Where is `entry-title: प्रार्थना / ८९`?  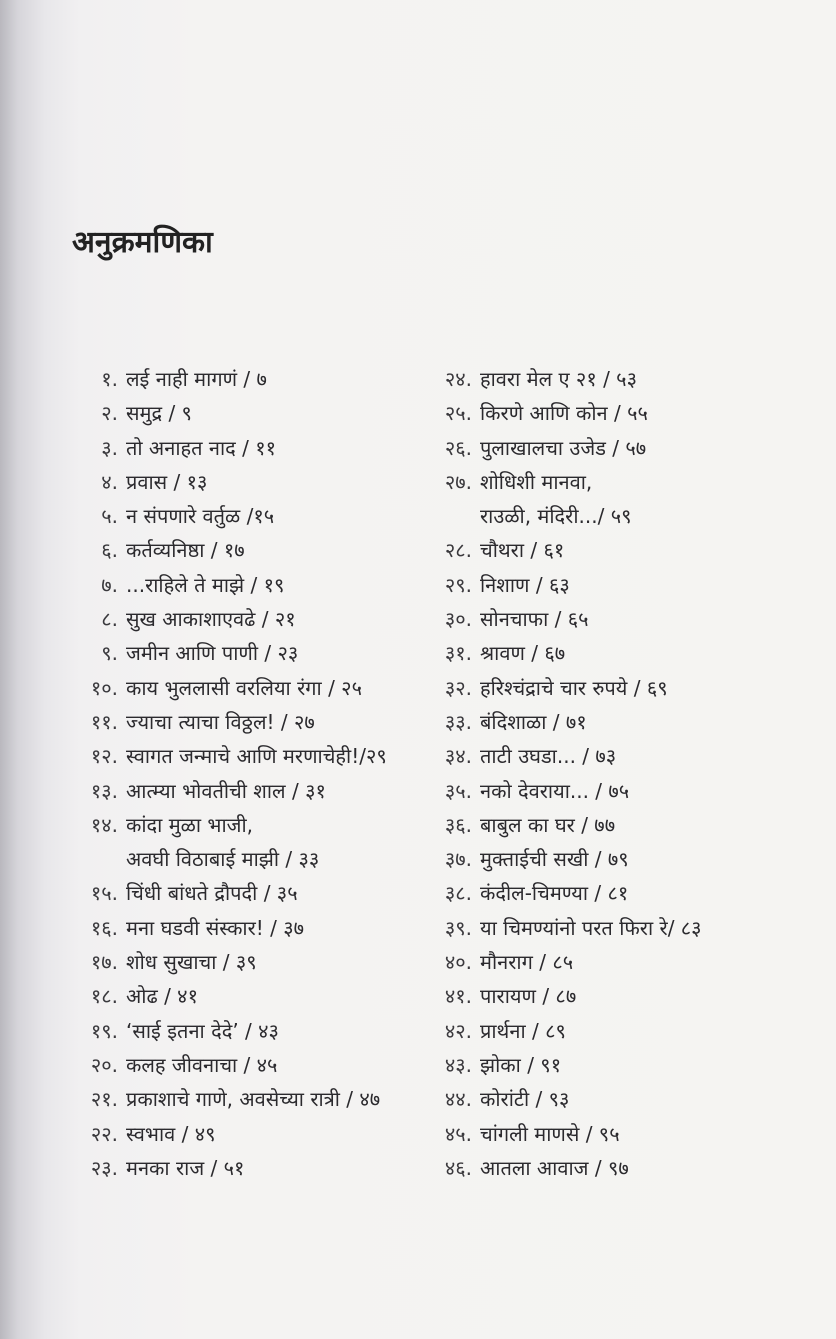
entry-title: प्रार्थना / ८९ is located at coordinates (523, 1030).